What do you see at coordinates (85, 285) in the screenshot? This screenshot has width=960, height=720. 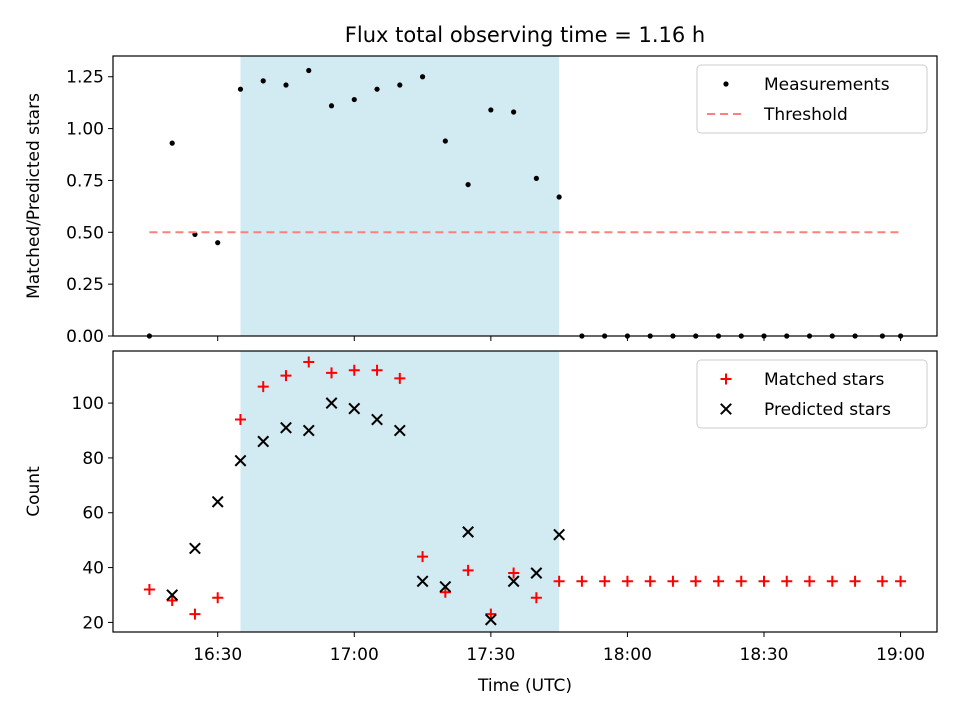 I see `y-tick-label: 0.25` at bounding box center [85, 285].